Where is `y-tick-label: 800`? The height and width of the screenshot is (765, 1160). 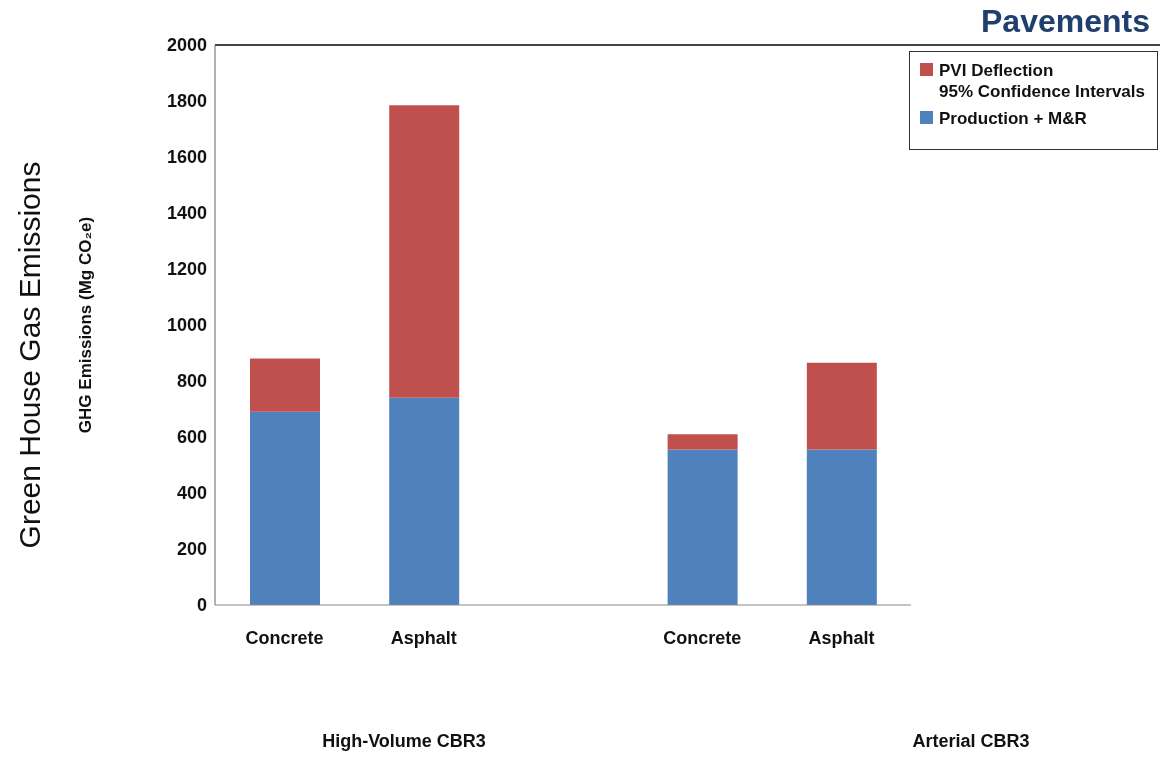
y-tick-label: 800 is located at coordinates (191, 381).